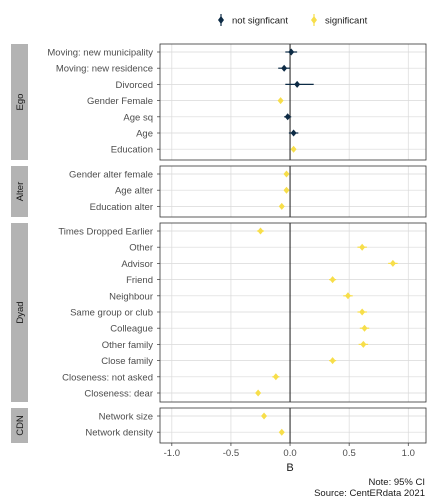  Describe the element at coordinates (349, 453) in the screenshot. I see `x-tick-label: 0.5` at that location.